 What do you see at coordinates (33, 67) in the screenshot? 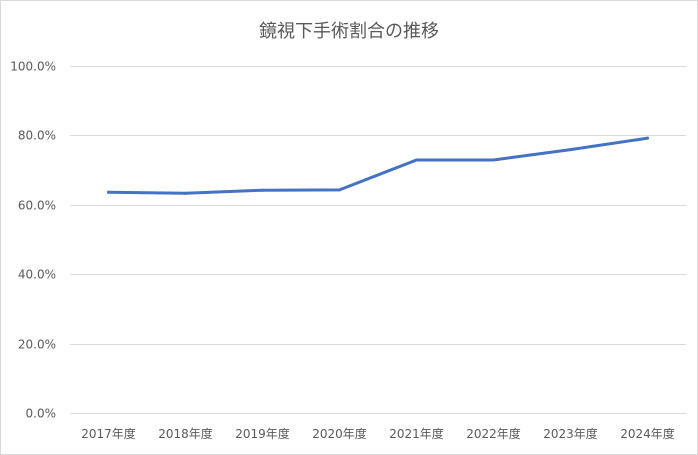
I see `y-tick-label: 100.0%` at bounding box center [33, 67].